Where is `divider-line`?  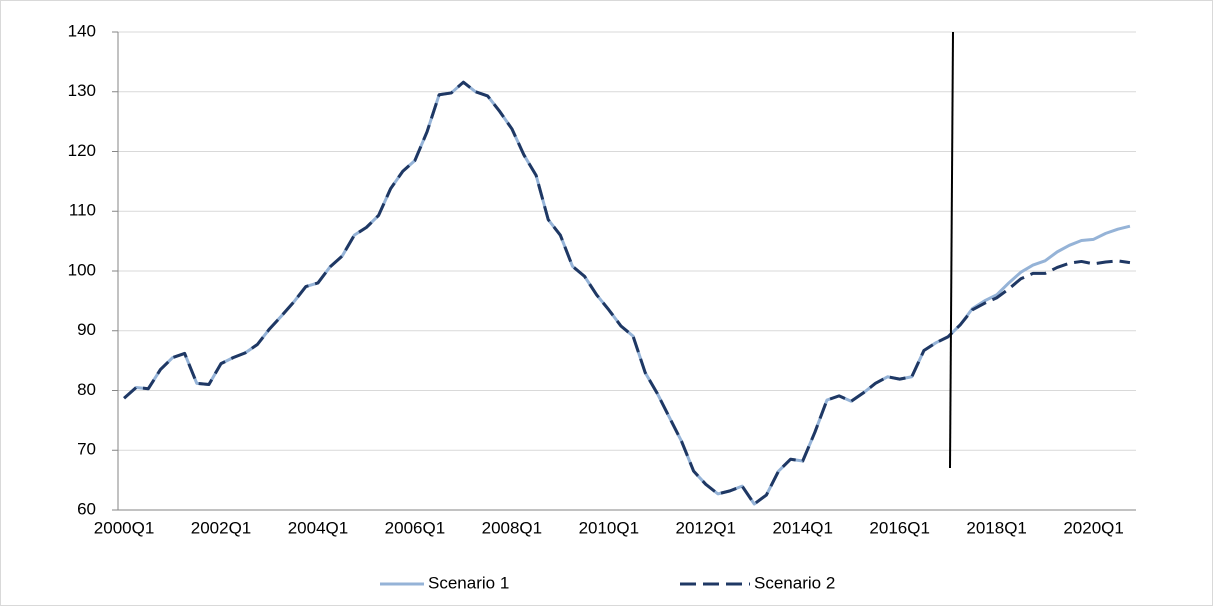 divider-line is located at coordinates (951, 250).